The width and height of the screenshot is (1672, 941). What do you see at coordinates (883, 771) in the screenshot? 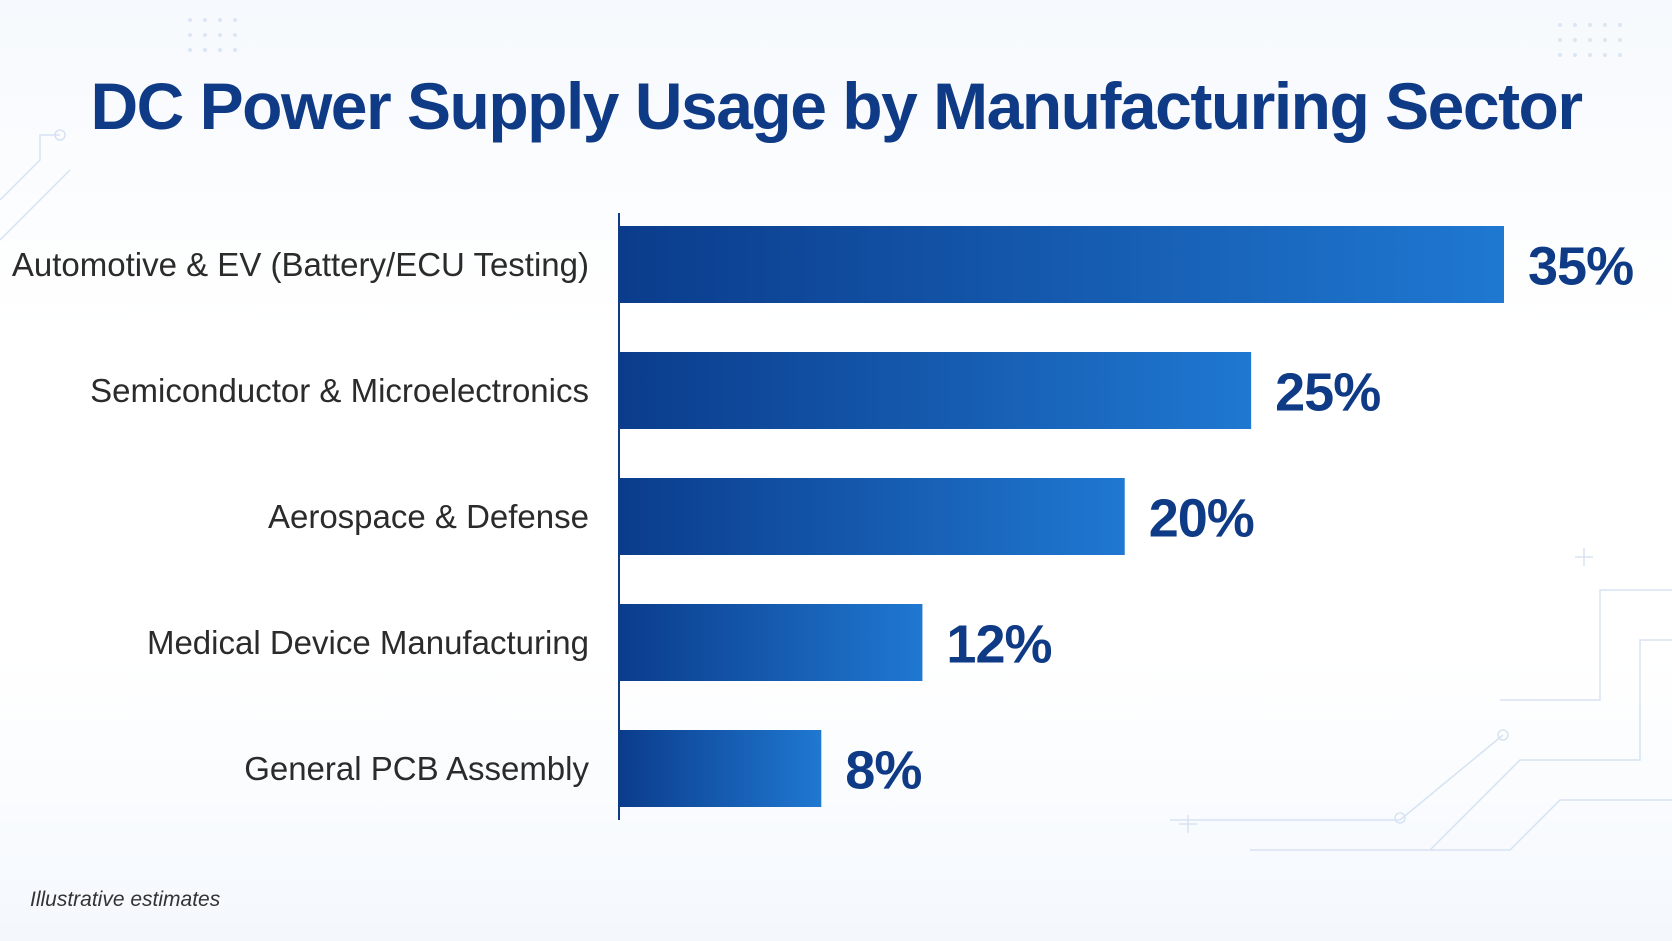
I see `value-label-4: 8%` at bounding box center [883, 771].